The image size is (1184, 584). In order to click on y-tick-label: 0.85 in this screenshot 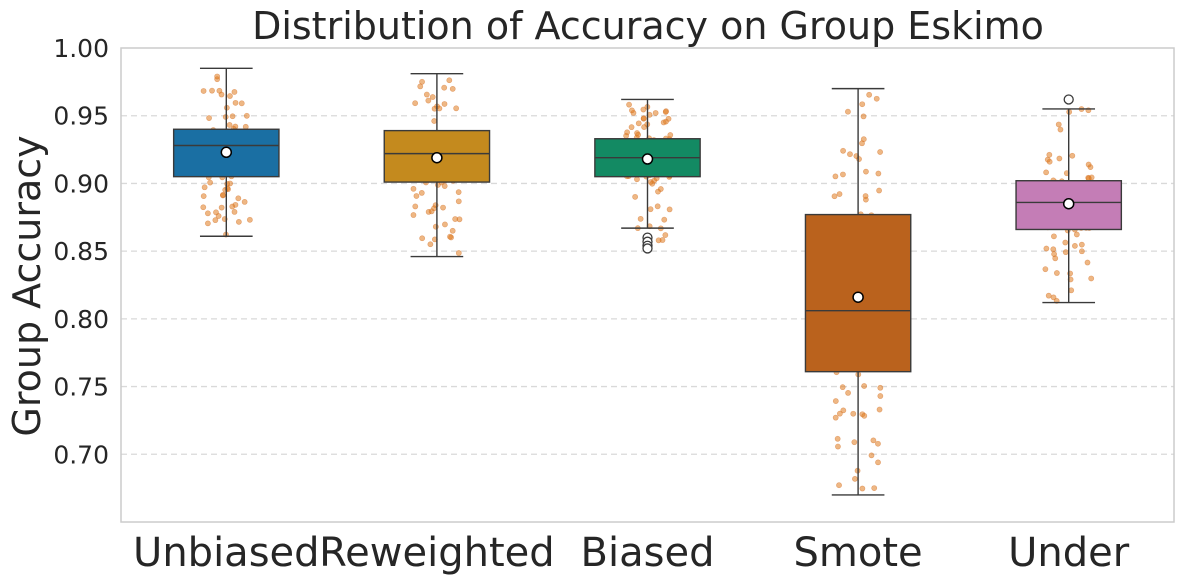, I will do `click(81, 251)`.